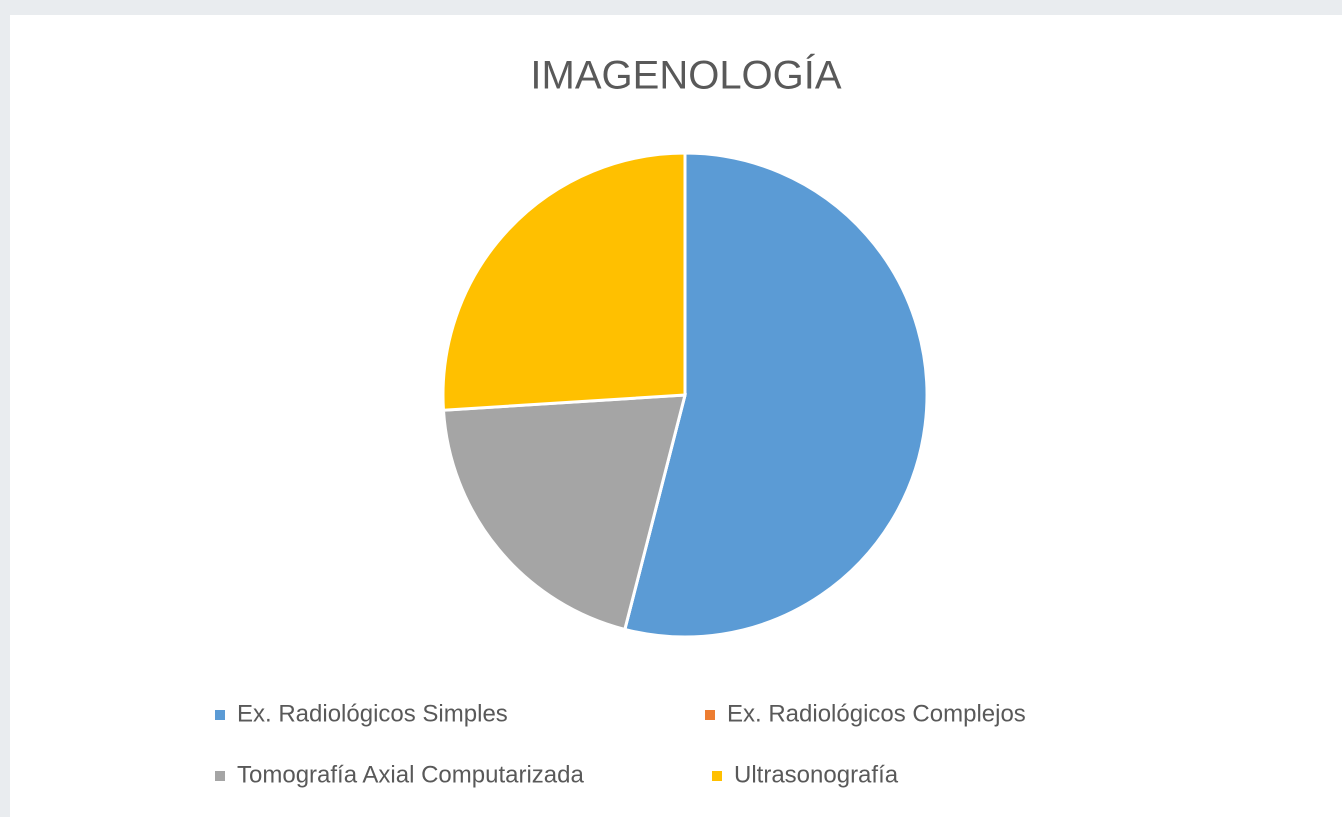 Image resolution: width=1342 pixels, height=817 pixels. Describe the element at coordinates (372, 713) in the screenshot. I see `legend-label: Ex. Radiológicos Simples` at that location.